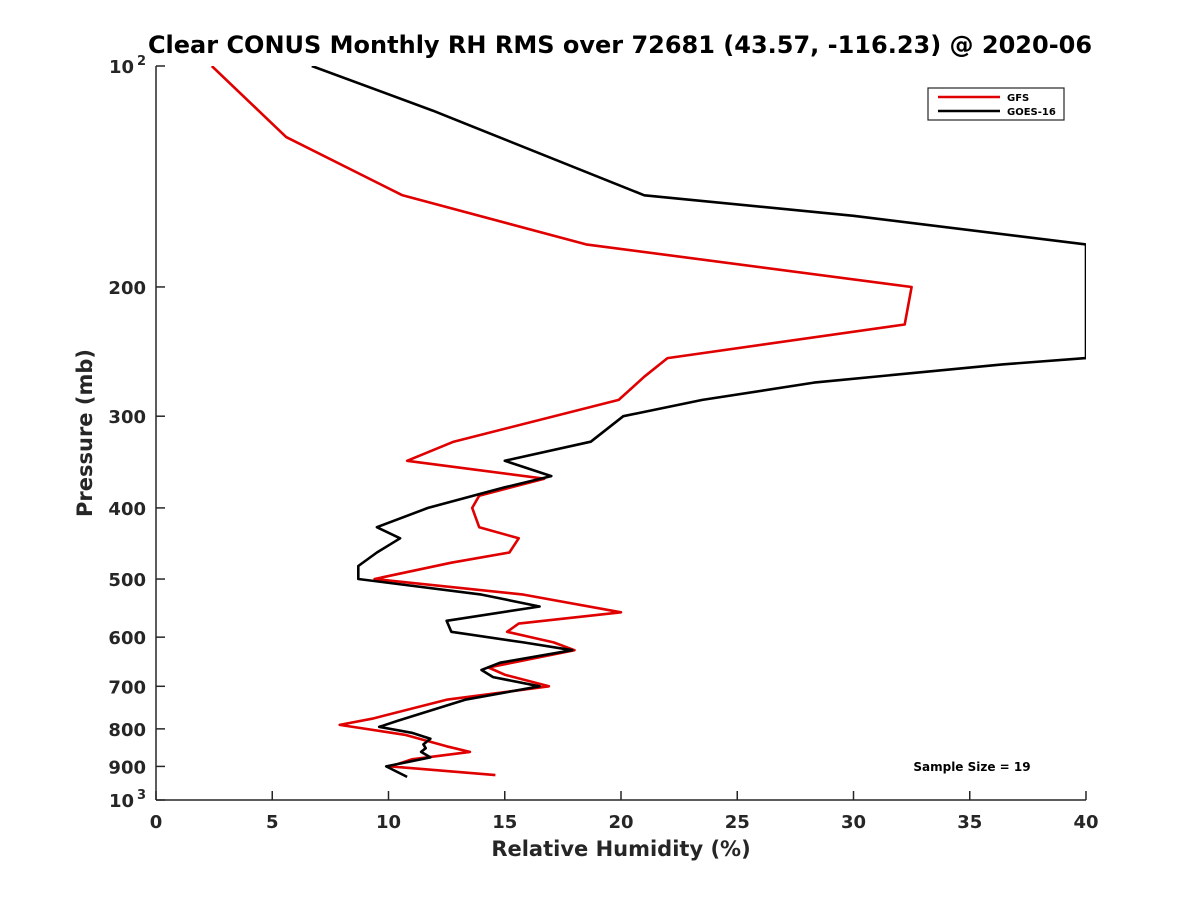 The width and height of the screenshot is (1200, 900). What do you see at coordinates (1085, 822) in the screenshot?
I see `x-tick-label: 40` at bounding box center [1085, 822].